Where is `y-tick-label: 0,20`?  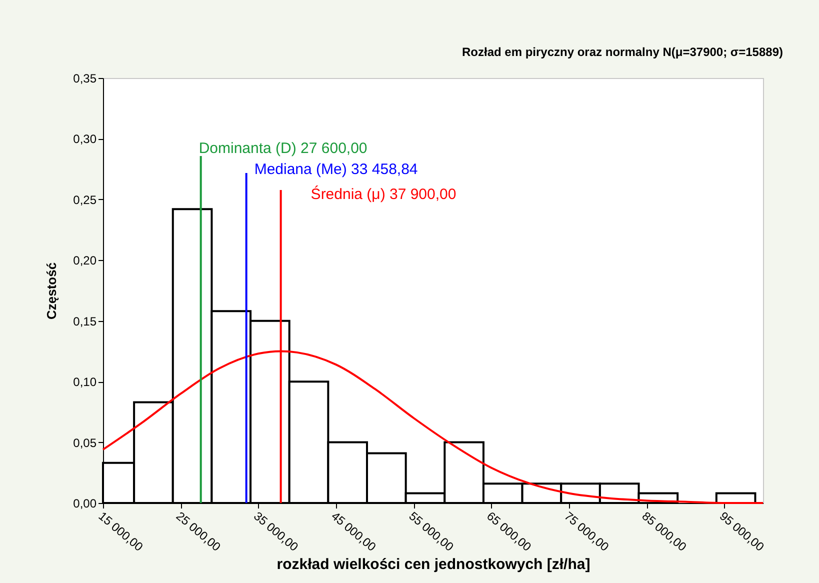
y-tick-label: 0,20 is located at coordinates (85, 261).